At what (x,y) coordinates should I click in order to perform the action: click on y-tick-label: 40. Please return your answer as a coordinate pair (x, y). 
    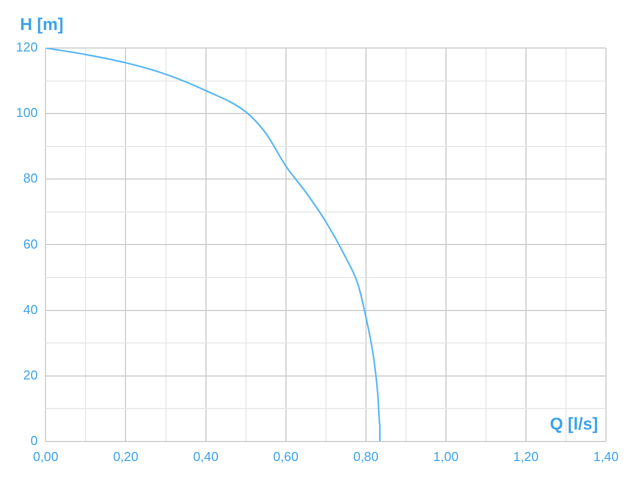
    Looking at the image, I should click on (30, 309).